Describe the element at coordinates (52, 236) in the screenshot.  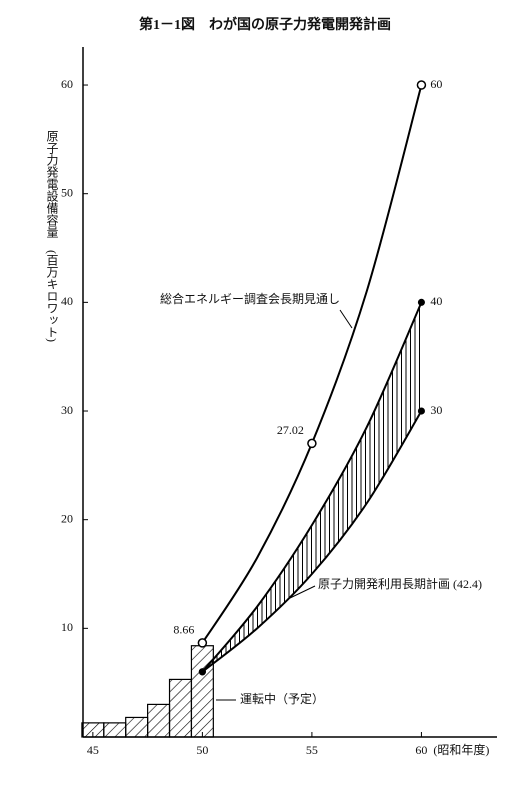
I see `y-axis-label: 原子力発電設備容量 (百万キロワット)` at that location.